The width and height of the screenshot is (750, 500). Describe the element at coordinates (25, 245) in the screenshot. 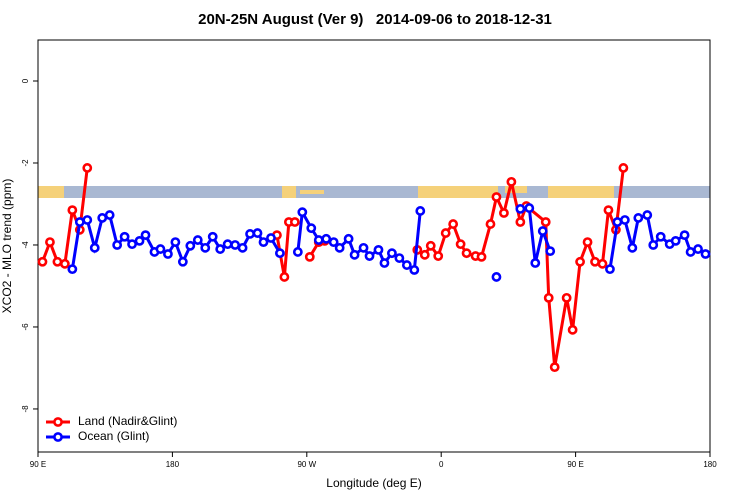

I see `y-tick-label: -4` at that location.